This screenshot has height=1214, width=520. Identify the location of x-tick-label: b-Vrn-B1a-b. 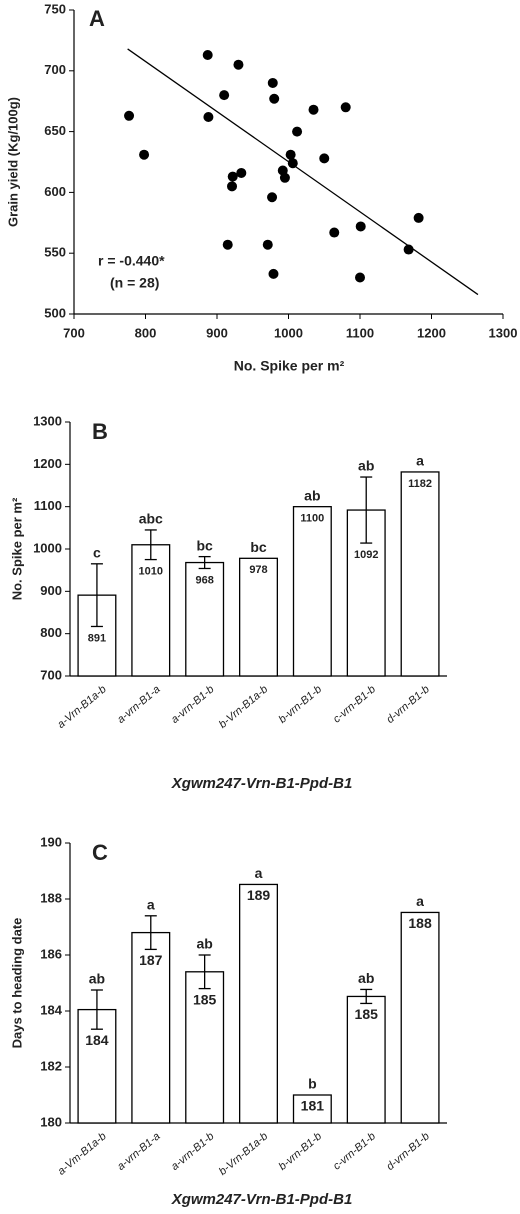
(243, 707).